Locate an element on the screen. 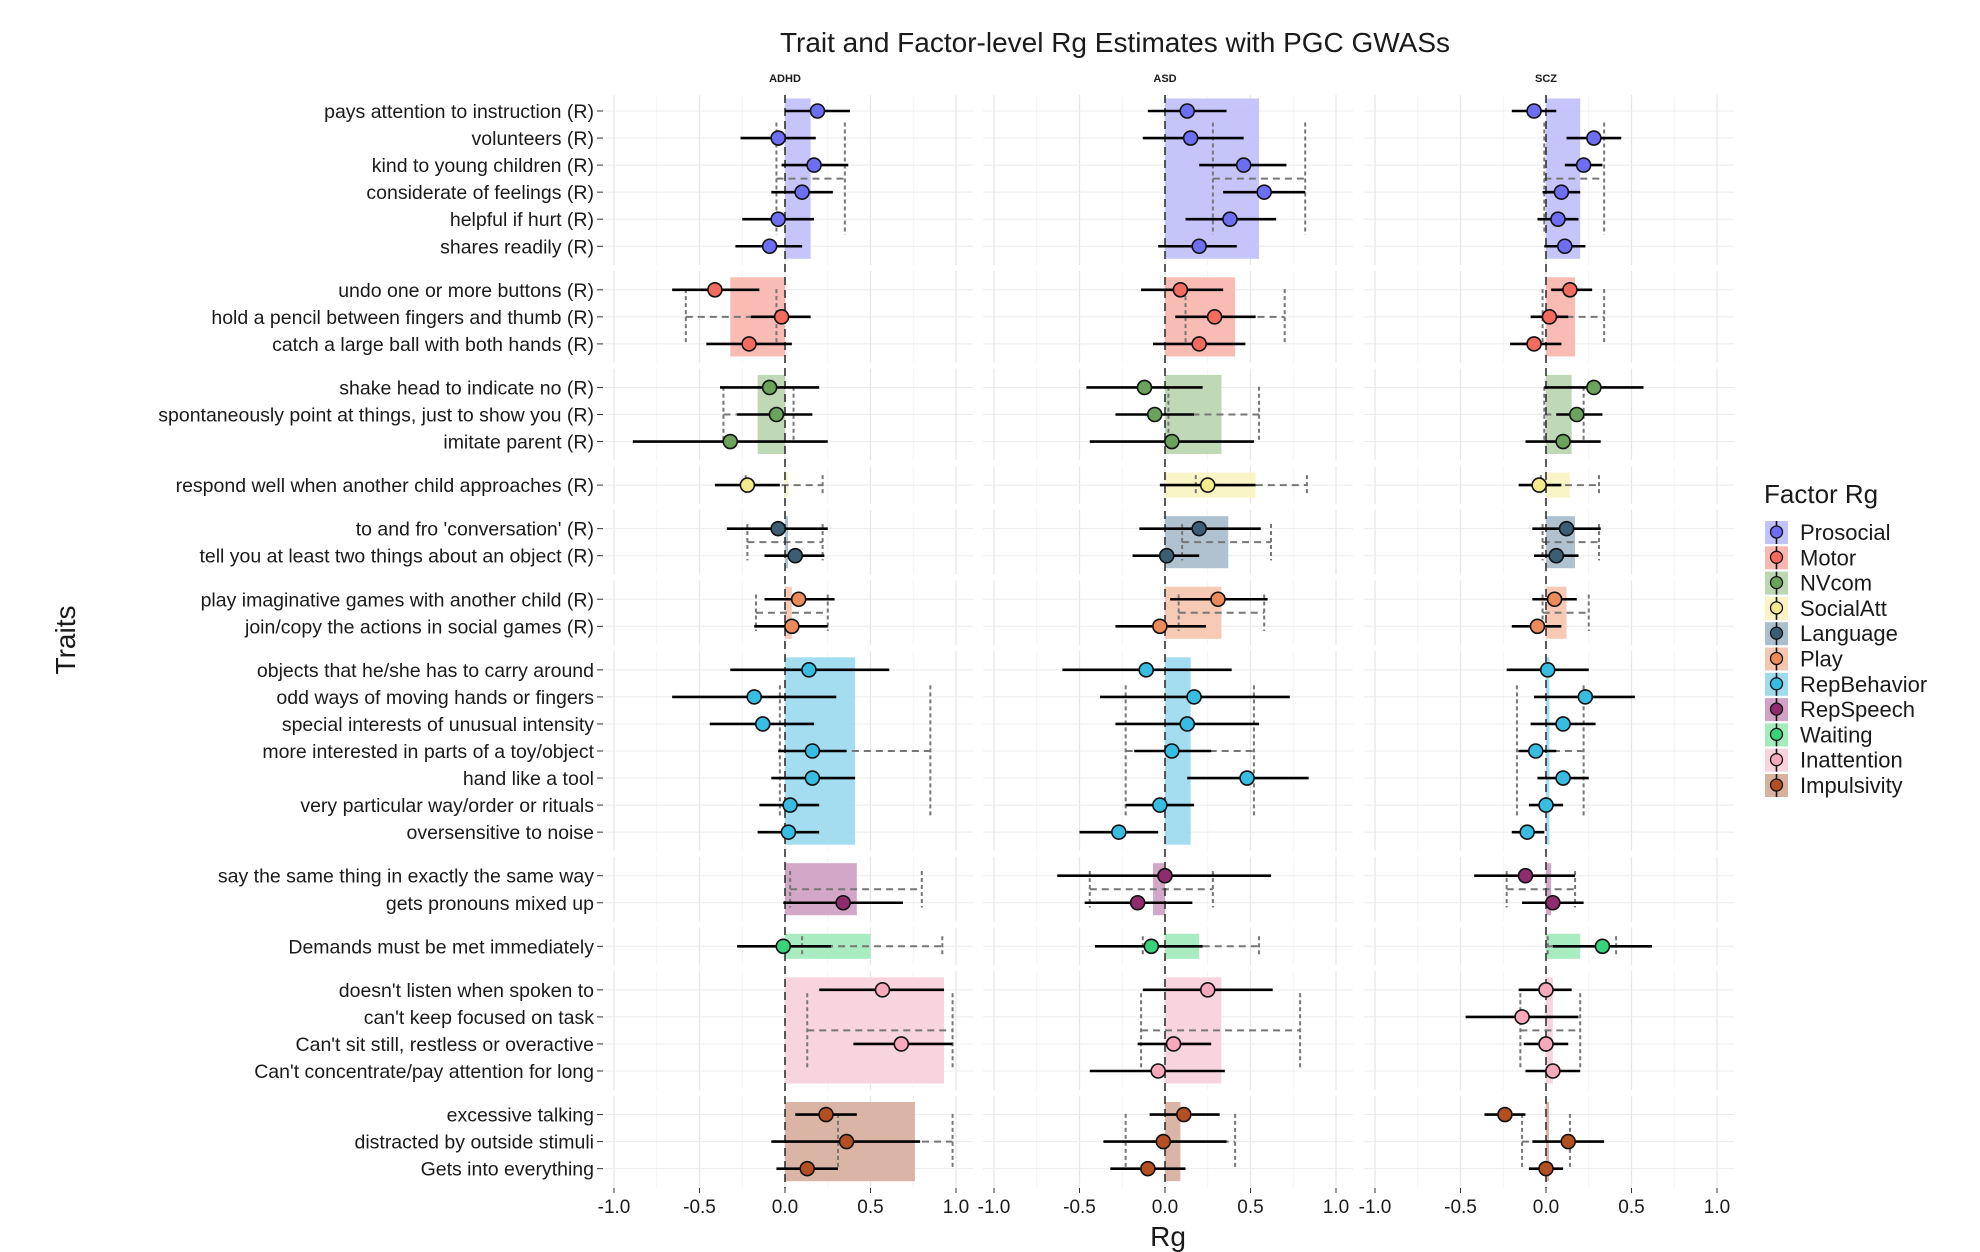 The width and height of the screenshot is (1980, 1252). trait-label: to and fro 'conversation' (R) is located at coordinates (475, 530).